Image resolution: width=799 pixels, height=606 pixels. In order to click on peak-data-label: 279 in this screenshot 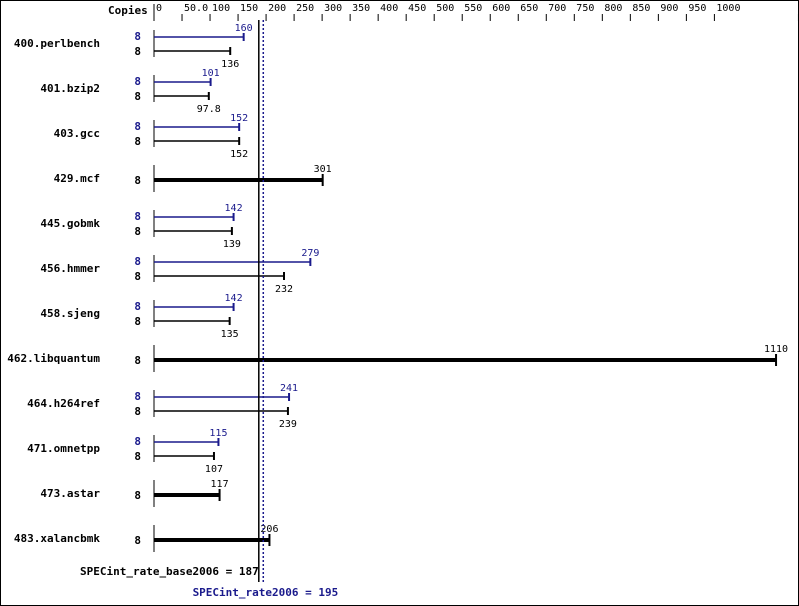, I will do `click(310, 253)`.